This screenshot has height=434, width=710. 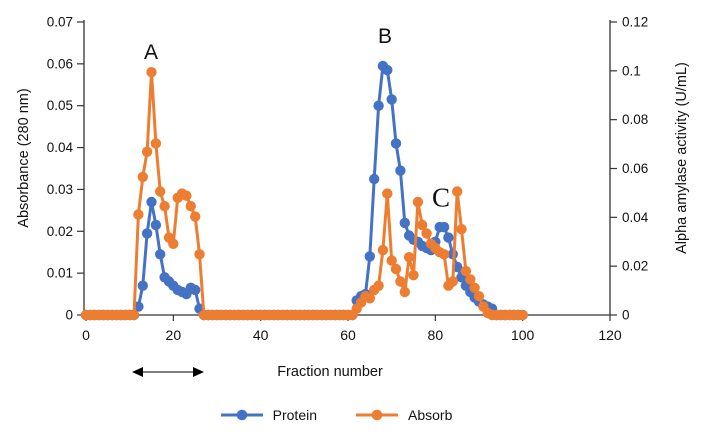 What do you see at coordinates (60, 105) in the screenshot?
I see `left-y-tick-label: 0.05` at bounding box center [60, 105].